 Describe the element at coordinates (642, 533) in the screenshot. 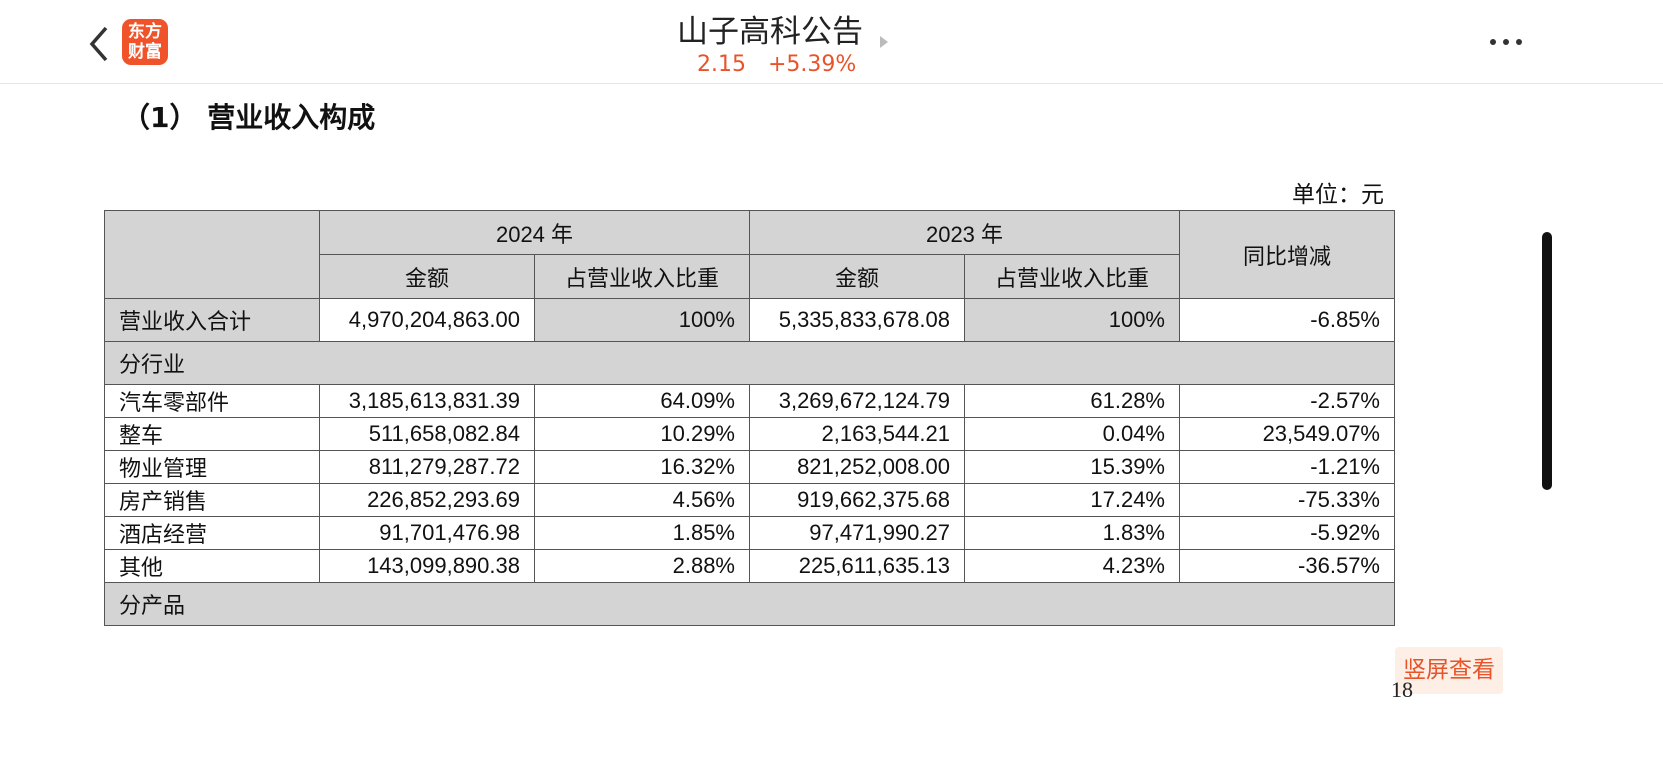

I see `table-cell: 1.85%` at that location.